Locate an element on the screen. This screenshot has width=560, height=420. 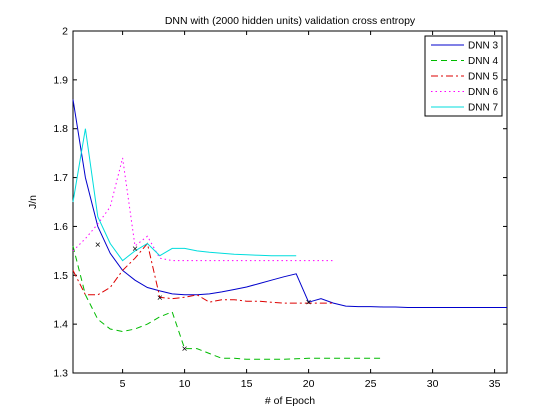
legend-label: DNN 4 is located at coordinates (483, 61).